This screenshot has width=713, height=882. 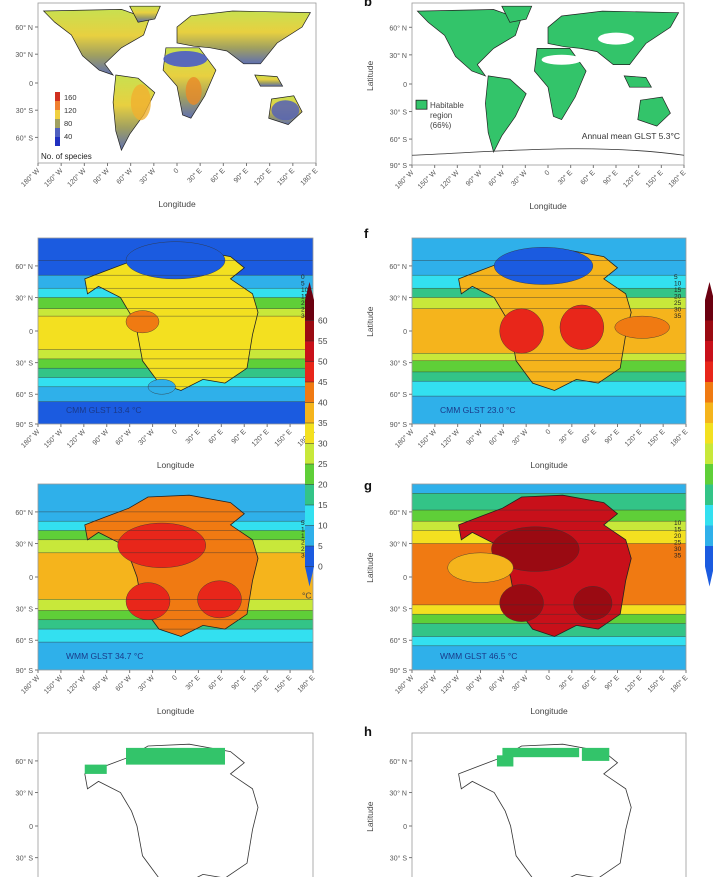 What do you see at coordinates (303, 277) in the screenshot?
I see `contour-label: 0` at bounding box center [303, 277].